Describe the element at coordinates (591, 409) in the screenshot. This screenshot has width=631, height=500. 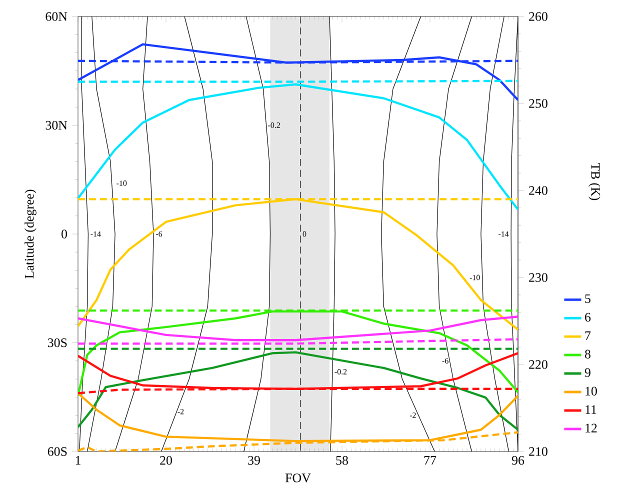
I see `legend-label: 11` at that location.